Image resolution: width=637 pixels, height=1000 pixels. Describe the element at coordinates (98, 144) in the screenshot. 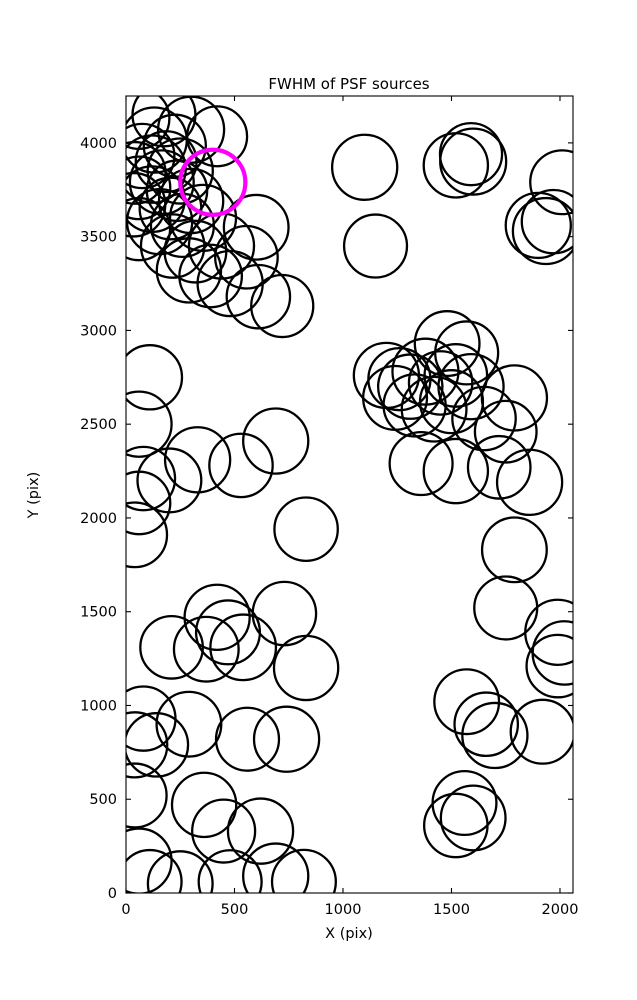

I see `y-tick-label: 4000` at that location.